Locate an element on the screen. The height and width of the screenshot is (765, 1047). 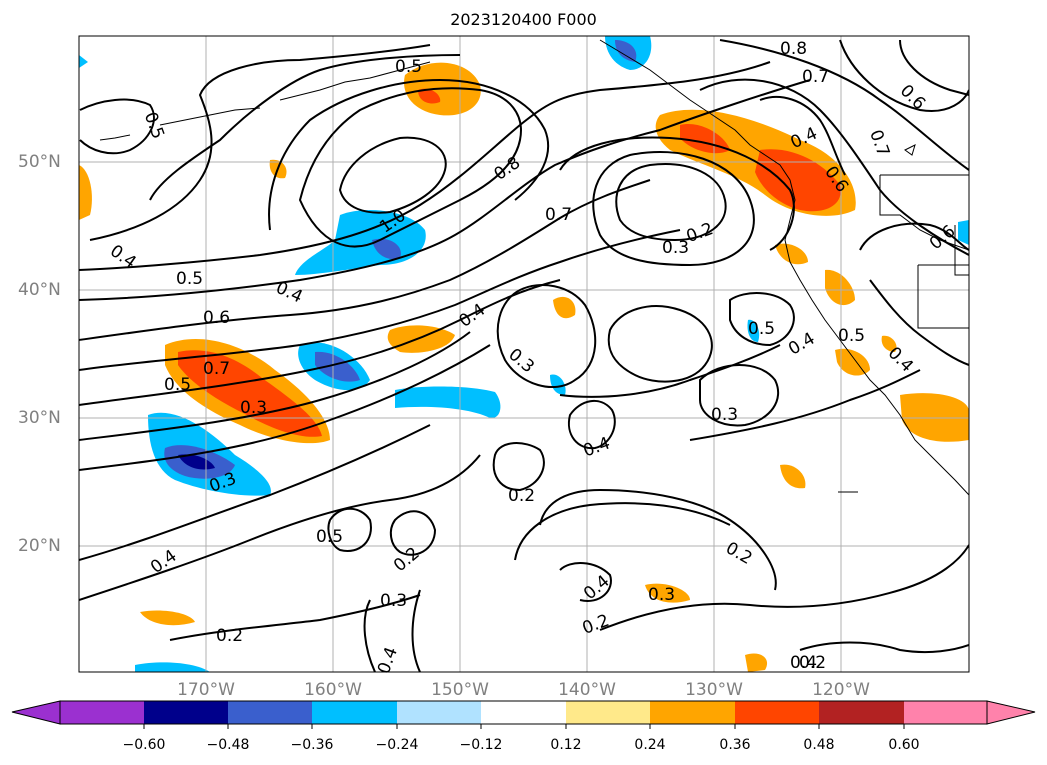
map-title: 2023120400 F000 is located at coordinates (523, 19).